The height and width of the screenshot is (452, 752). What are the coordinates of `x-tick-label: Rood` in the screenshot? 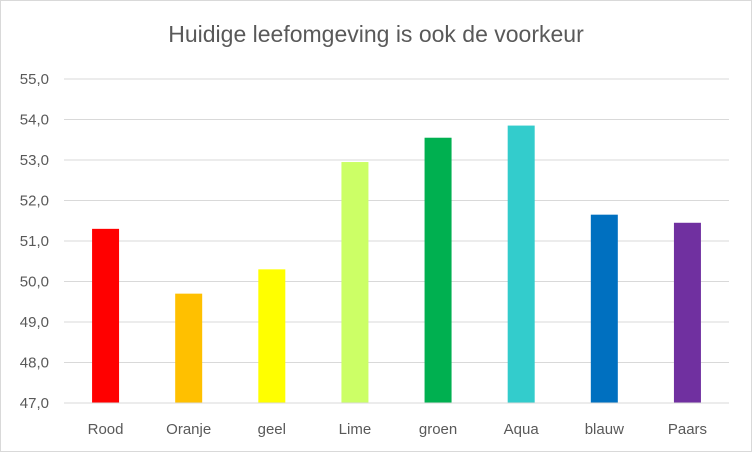 It's located at (106, 429).